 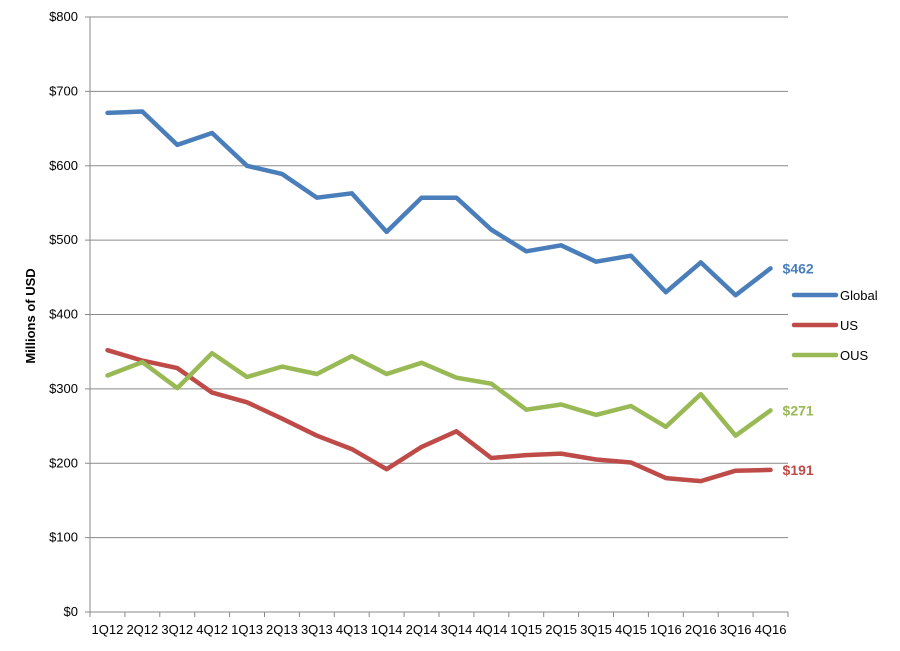 I want to click on x-tick-label: 3Q15, so click(x=596, y=629).